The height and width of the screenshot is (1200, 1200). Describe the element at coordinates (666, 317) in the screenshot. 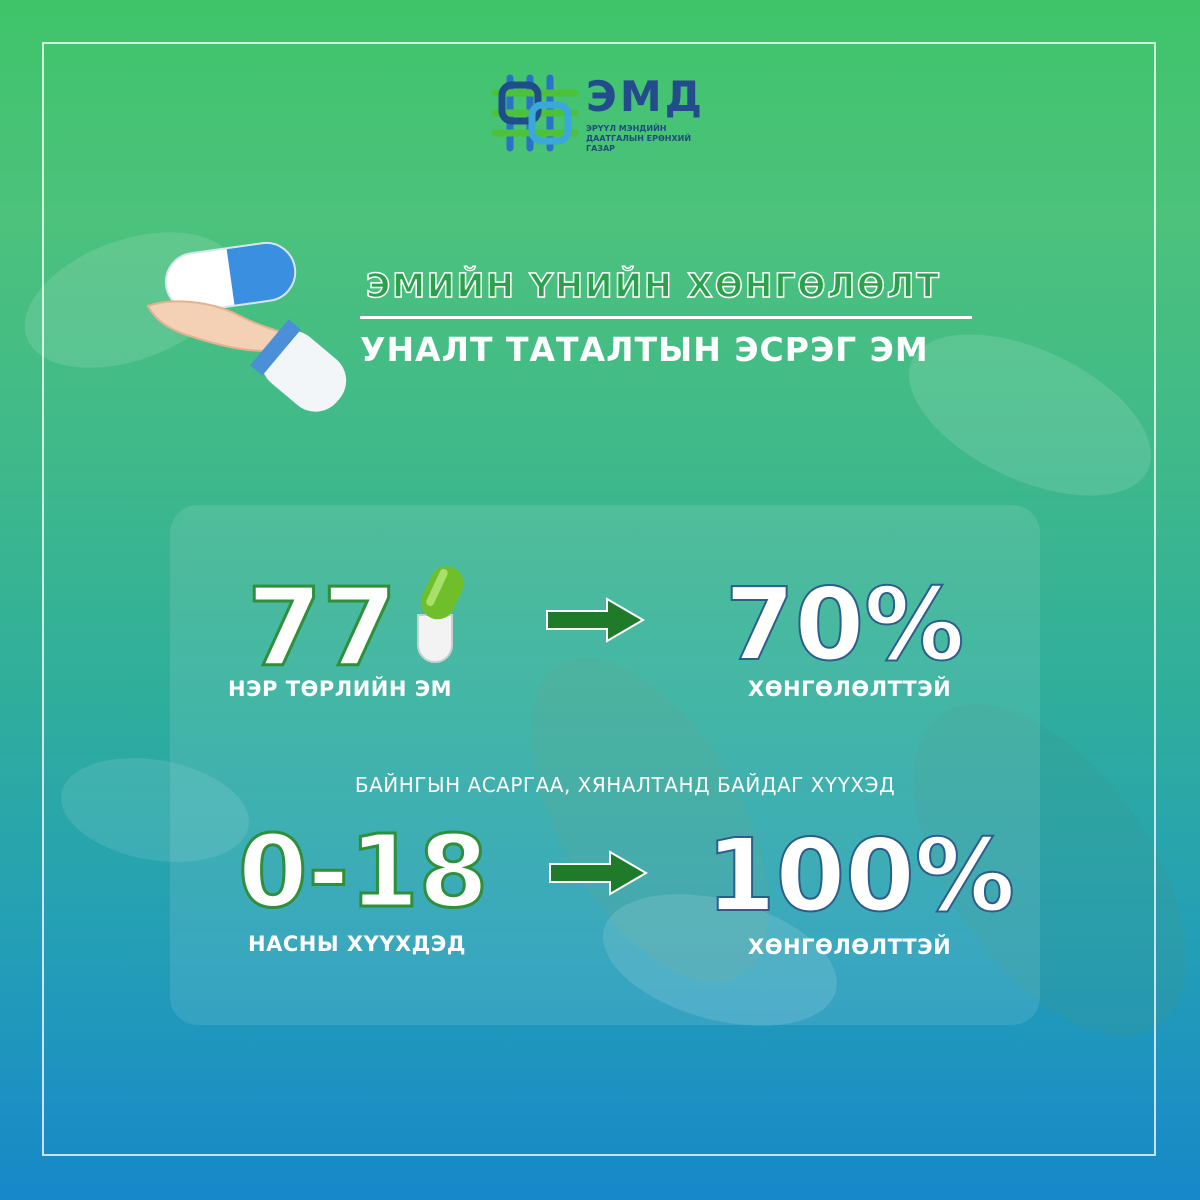

I see `title-divider` at that location.